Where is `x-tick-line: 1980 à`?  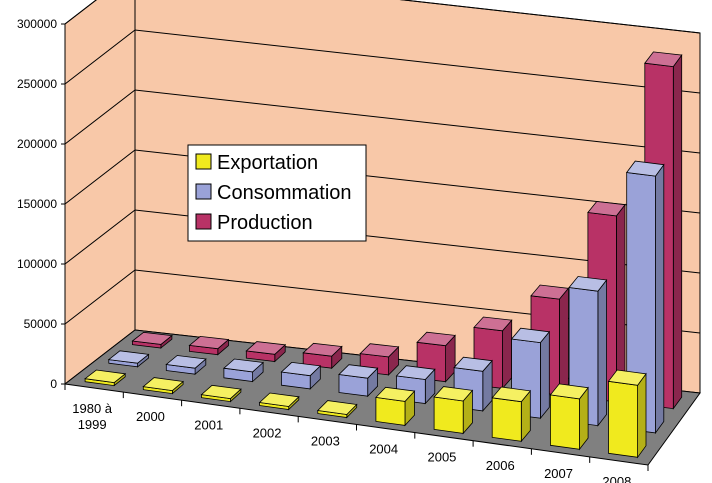 x-tick-line: 1980 à is located at coordinates (92, 408).